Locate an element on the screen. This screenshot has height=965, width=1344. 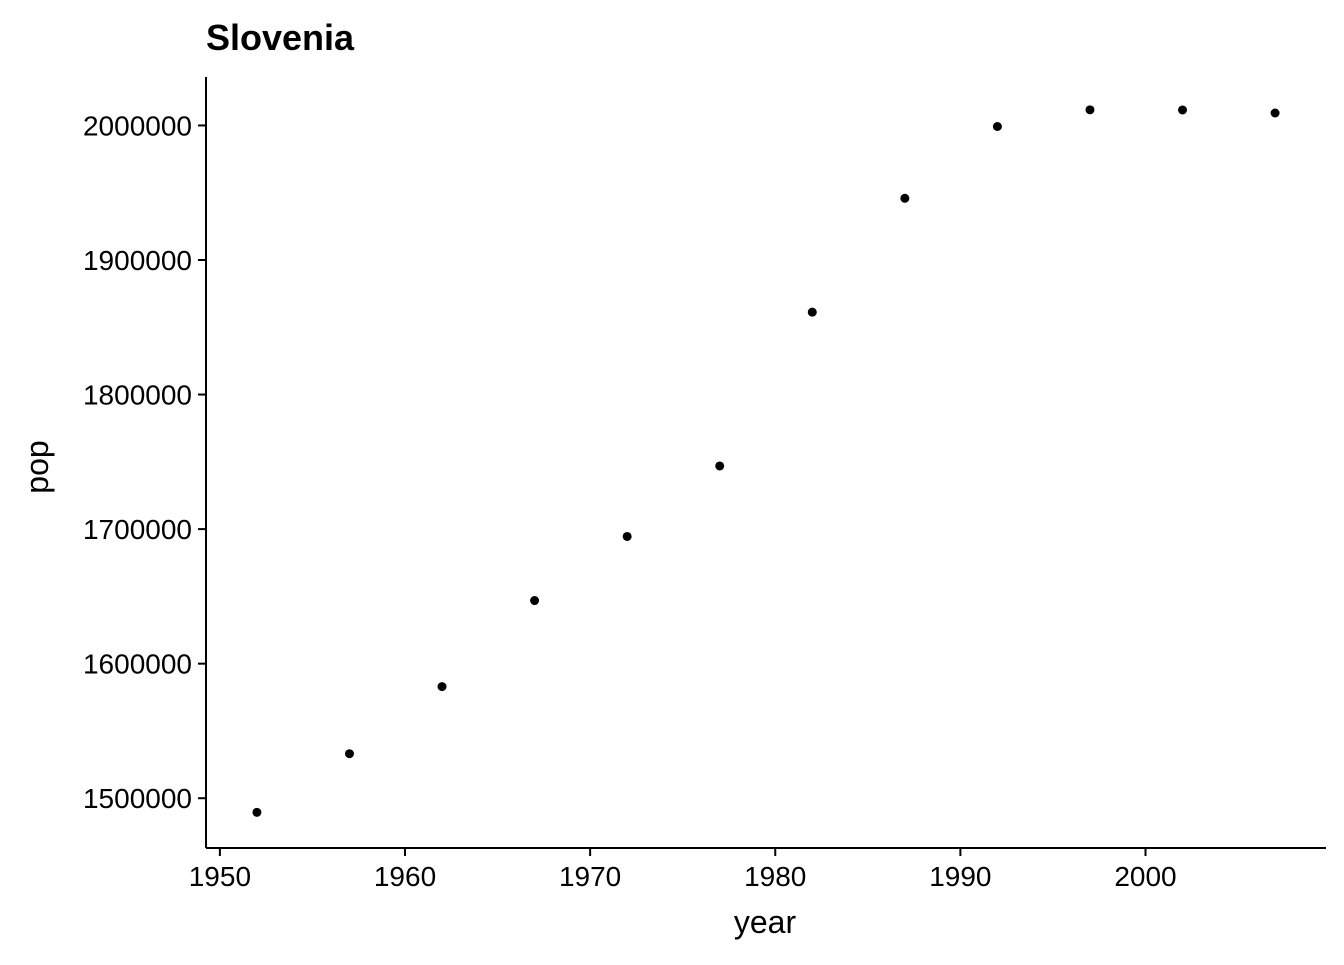
x-tick-label: 2000 is located at coordinates (1145, 876).